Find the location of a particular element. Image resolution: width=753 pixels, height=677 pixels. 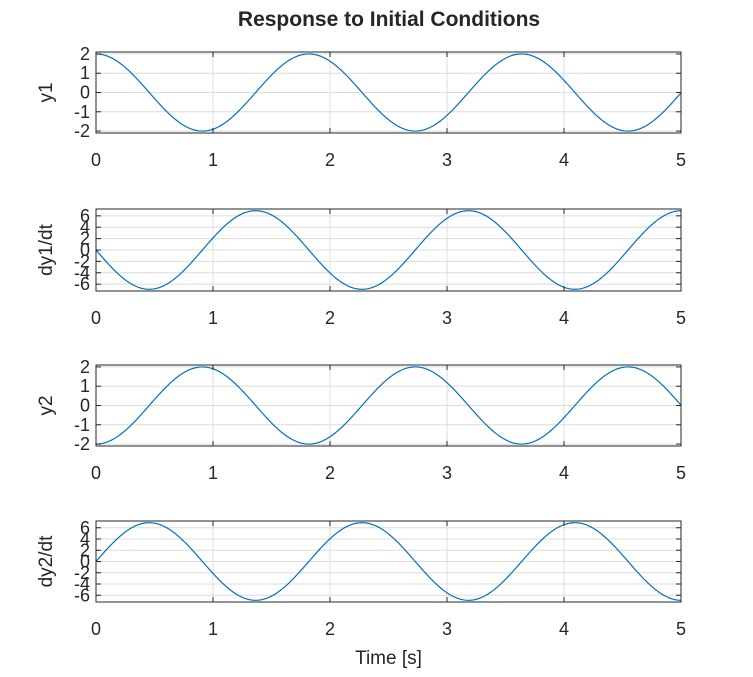

y-axis-label: dy1/dt is located at coordinates (46, 249).